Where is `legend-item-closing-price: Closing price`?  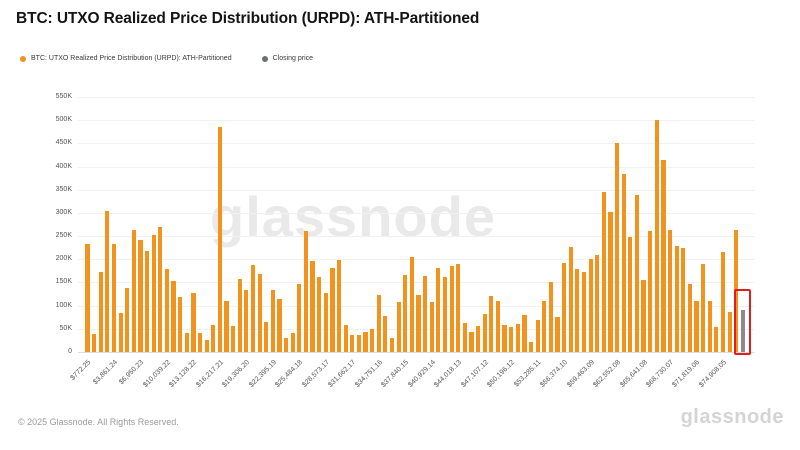
legend-item-closing-price: Closing price is located at coordinates (287, 58).